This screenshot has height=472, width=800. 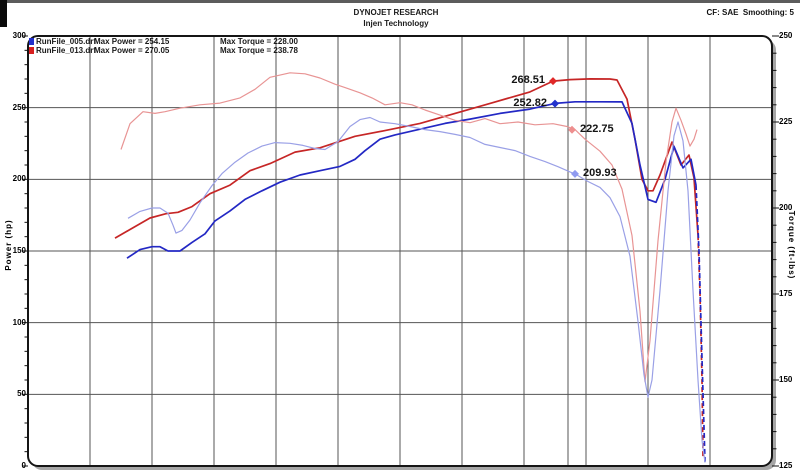 I want to click on y-left-tick-label: 150, so click(x=19, y=250).